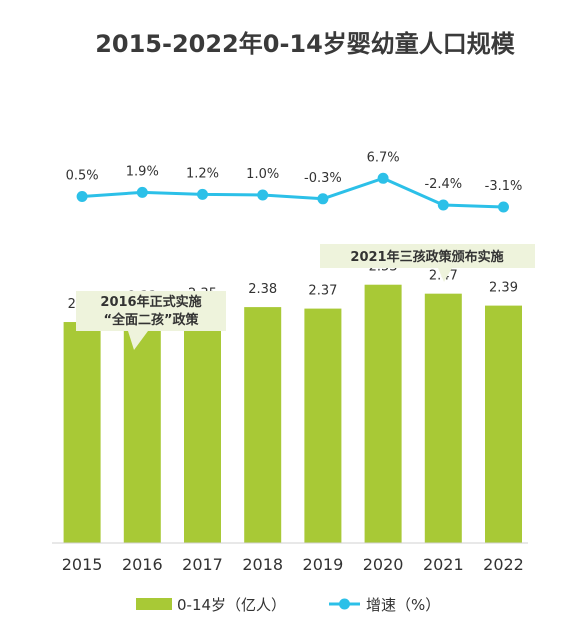 The height and width of the screenshot is (637, 578). I want to click on x-tick-2018: 2018, so click(262, 564).